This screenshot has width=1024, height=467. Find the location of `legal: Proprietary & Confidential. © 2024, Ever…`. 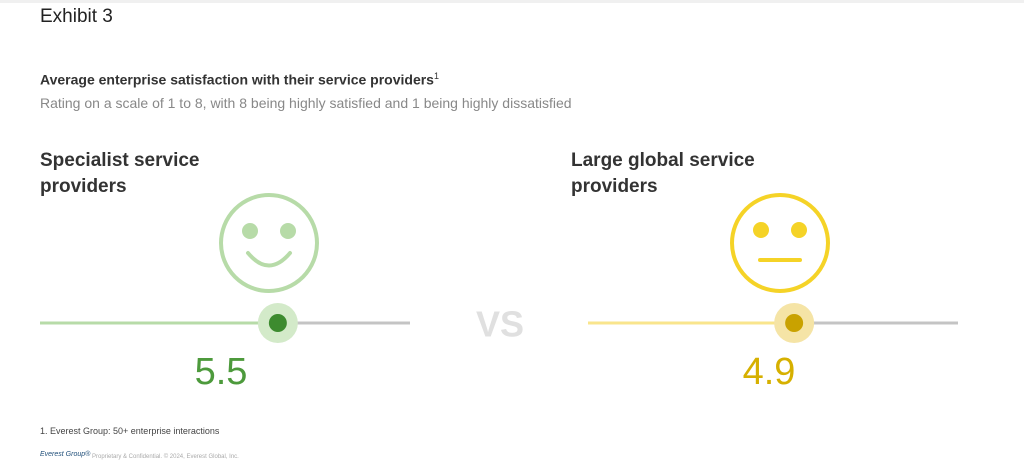

legal: Proprietary & Confidential. © 2024, Ever… is located at coordinates (165, 457).